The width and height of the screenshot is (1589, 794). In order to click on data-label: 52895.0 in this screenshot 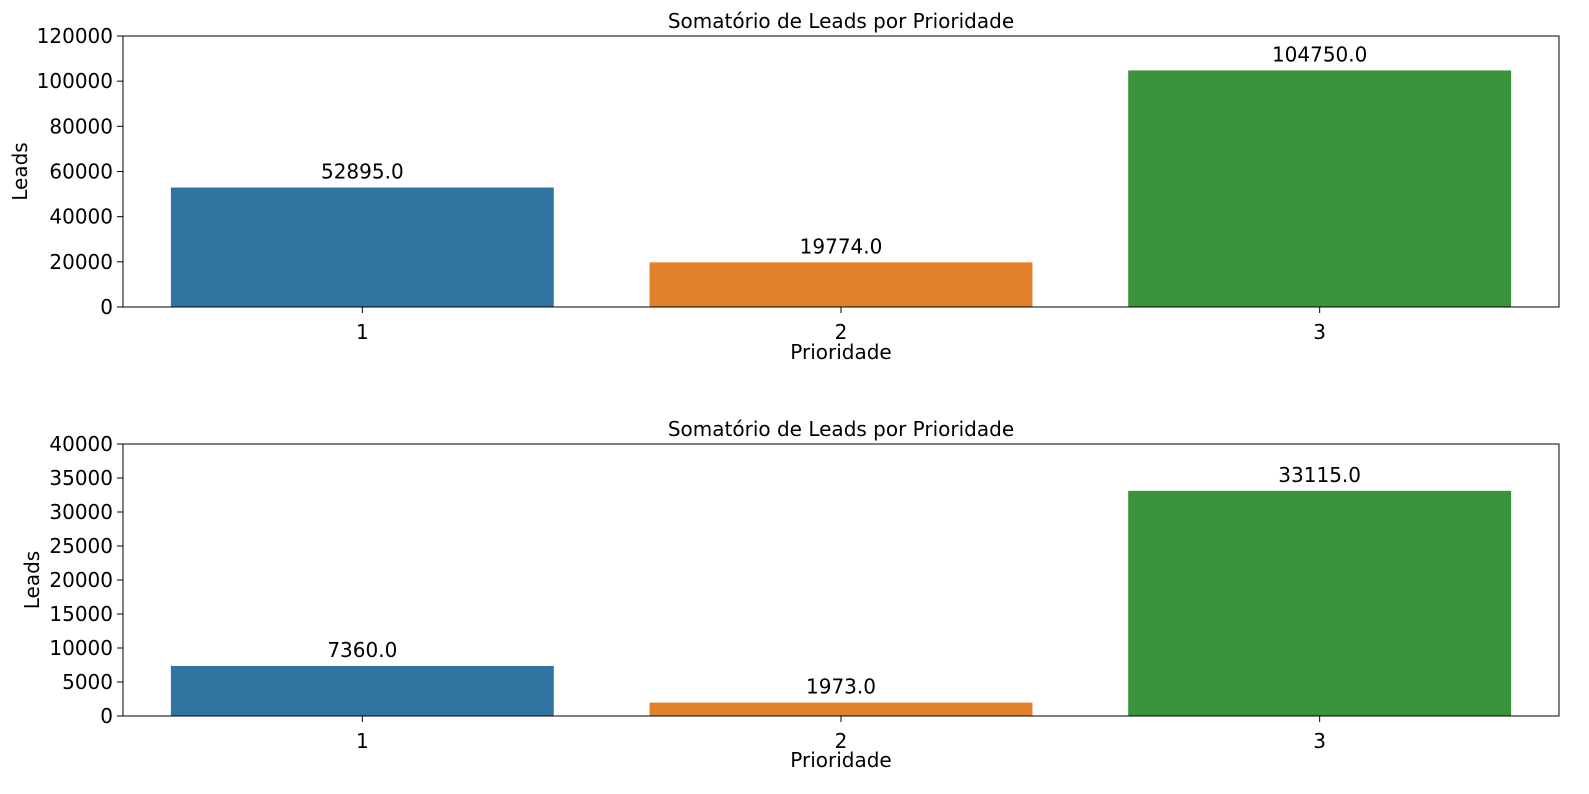, I will do `click(362, 172)`.